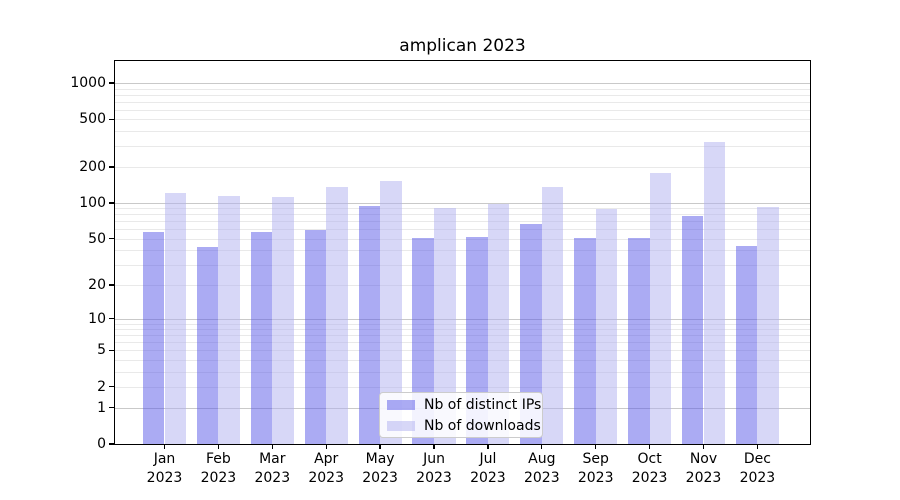 This screenshot has height=500, width=900. I want to click on x-tick-label-nov: Nov 2023, so click(703, 468).